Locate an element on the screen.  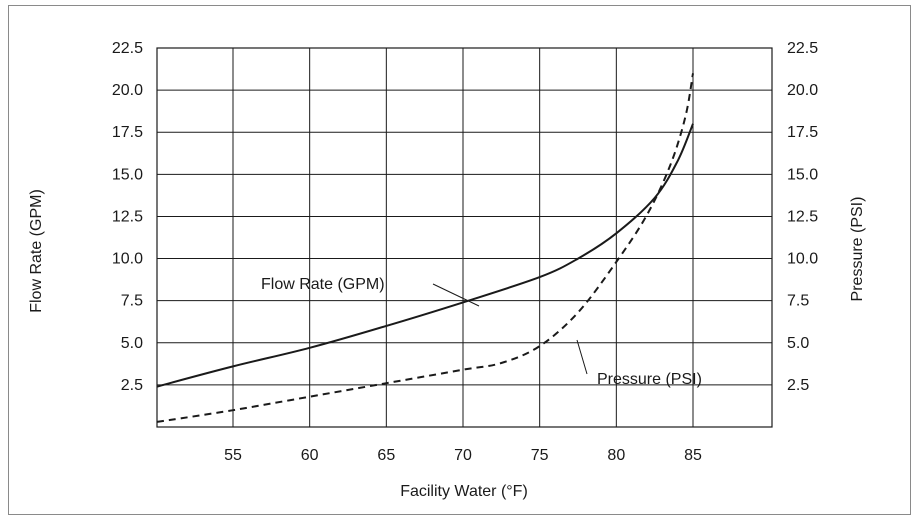
pressure-annotation: Pressure (PSI) is located at coordinates (649, 379).